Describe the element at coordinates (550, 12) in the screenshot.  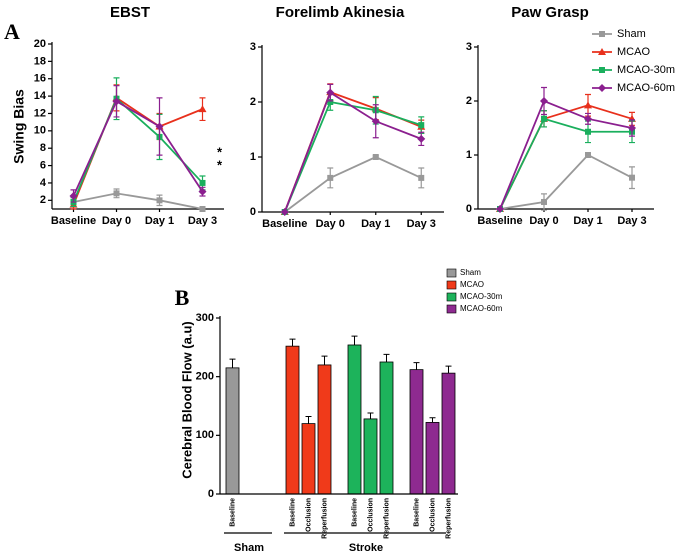
I see `chart-title: Paw Grasp` at that location.